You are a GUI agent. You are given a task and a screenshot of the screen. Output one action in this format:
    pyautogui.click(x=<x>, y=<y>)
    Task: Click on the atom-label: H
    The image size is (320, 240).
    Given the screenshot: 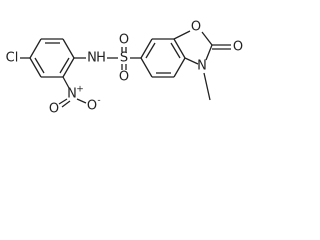 What is the action you would take?
    pyautogui.click(x=101, y=58)
    